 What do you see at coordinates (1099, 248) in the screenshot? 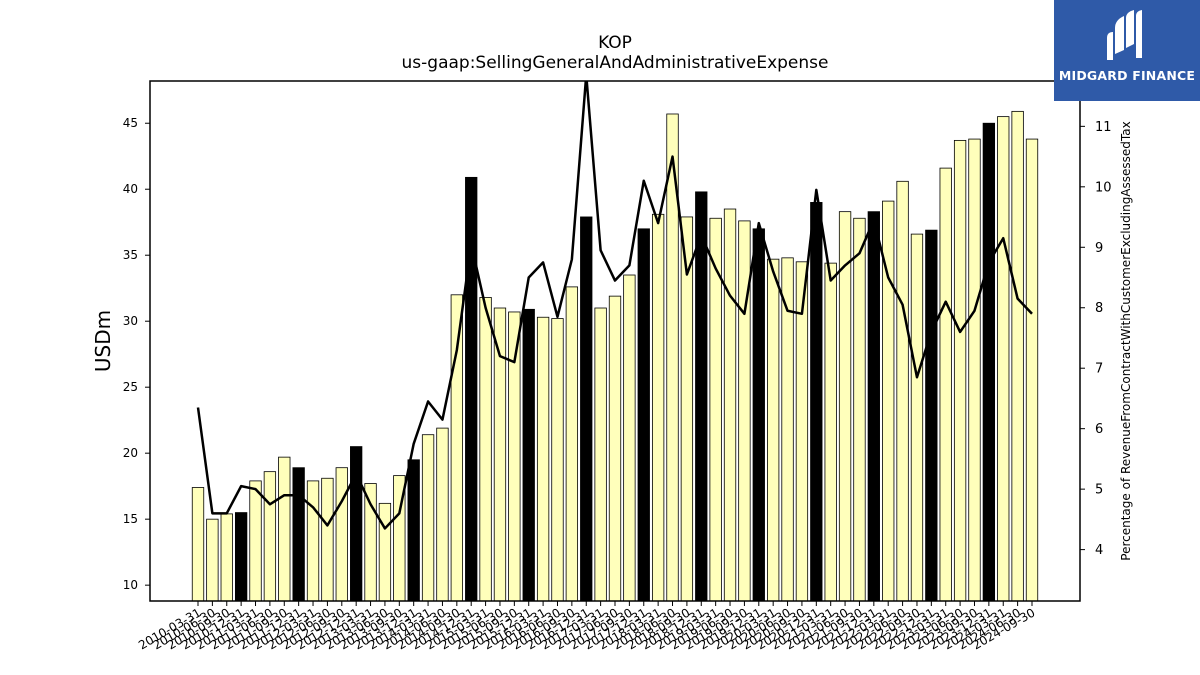
I see `y2-tick-label: 9` at bounding box center [1099, 248].